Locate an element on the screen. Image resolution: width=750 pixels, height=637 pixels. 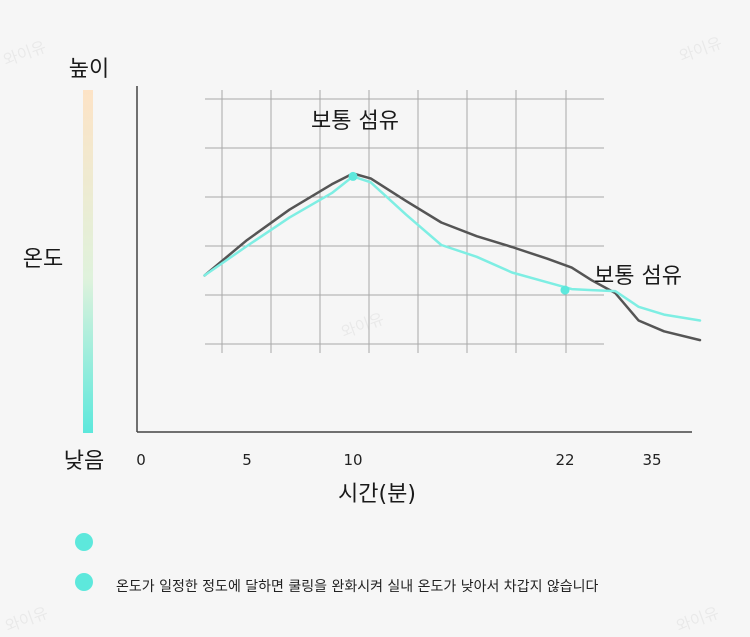
annotation-label-2: 보통 섬유 is located at coordinates (638, 276).